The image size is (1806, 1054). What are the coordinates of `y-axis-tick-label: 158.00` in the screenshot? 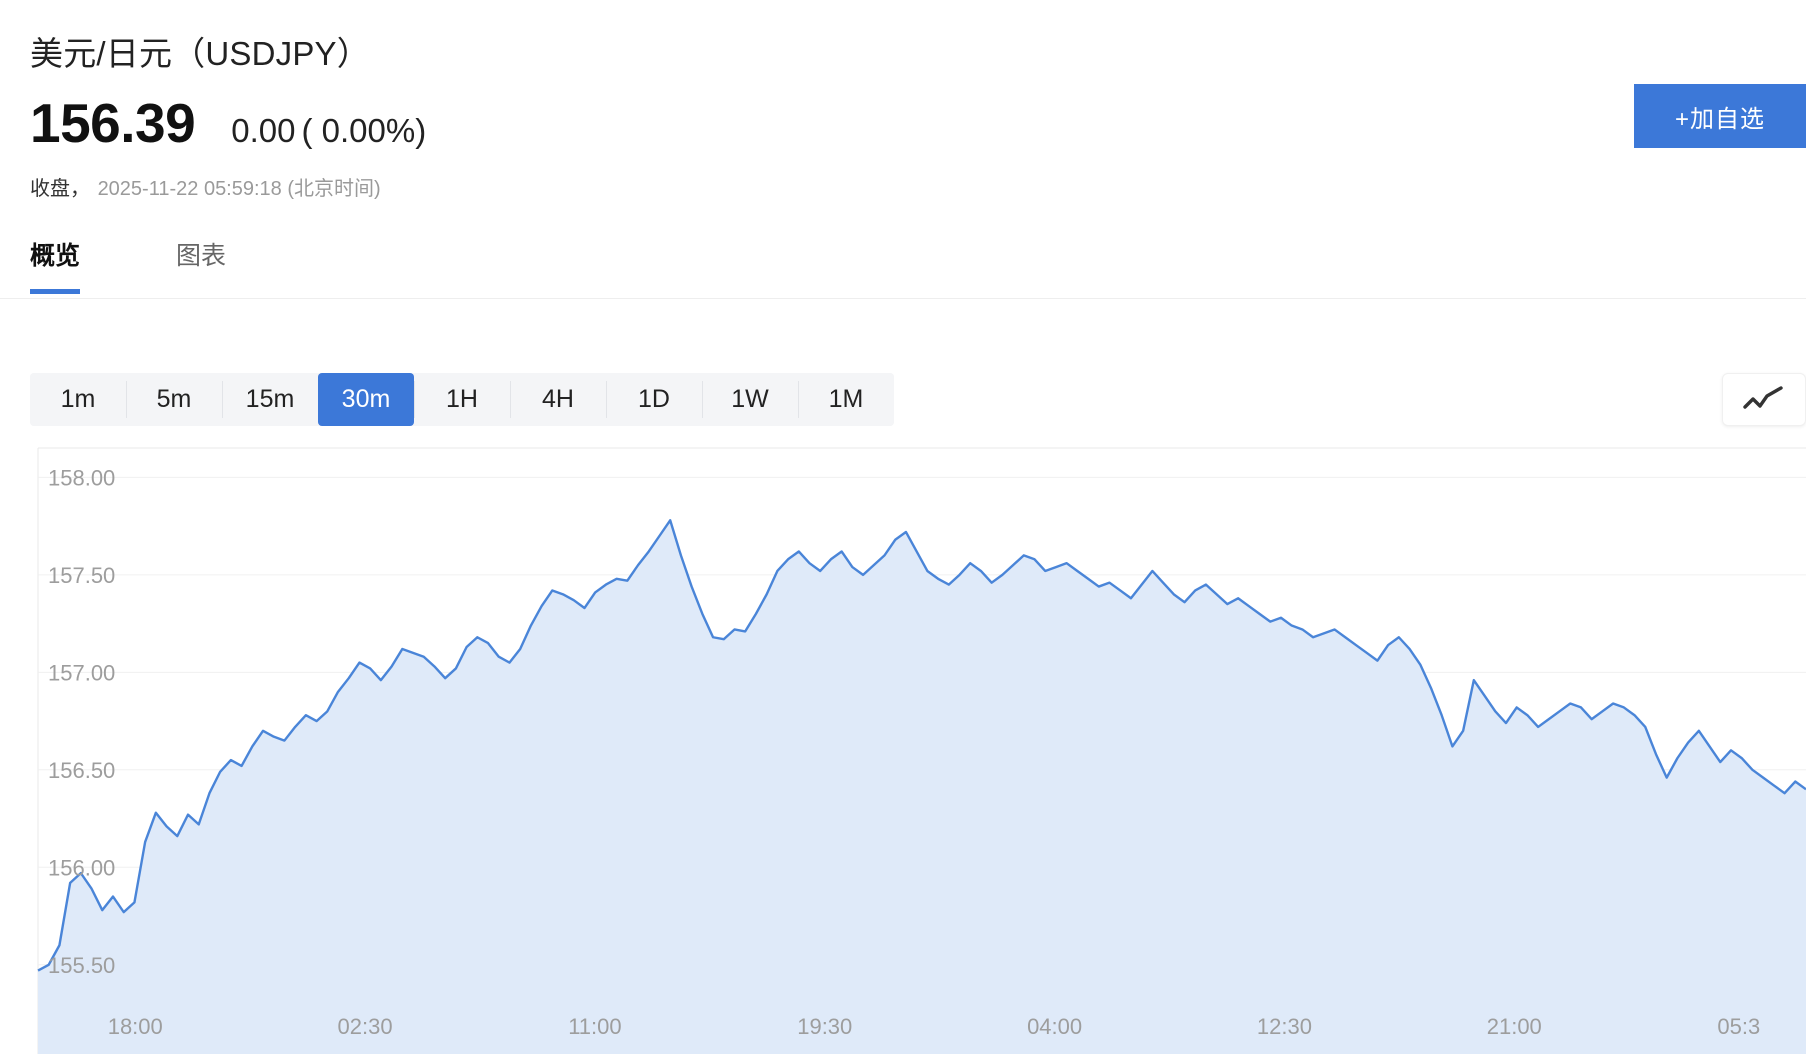 It's located at (81, 477).